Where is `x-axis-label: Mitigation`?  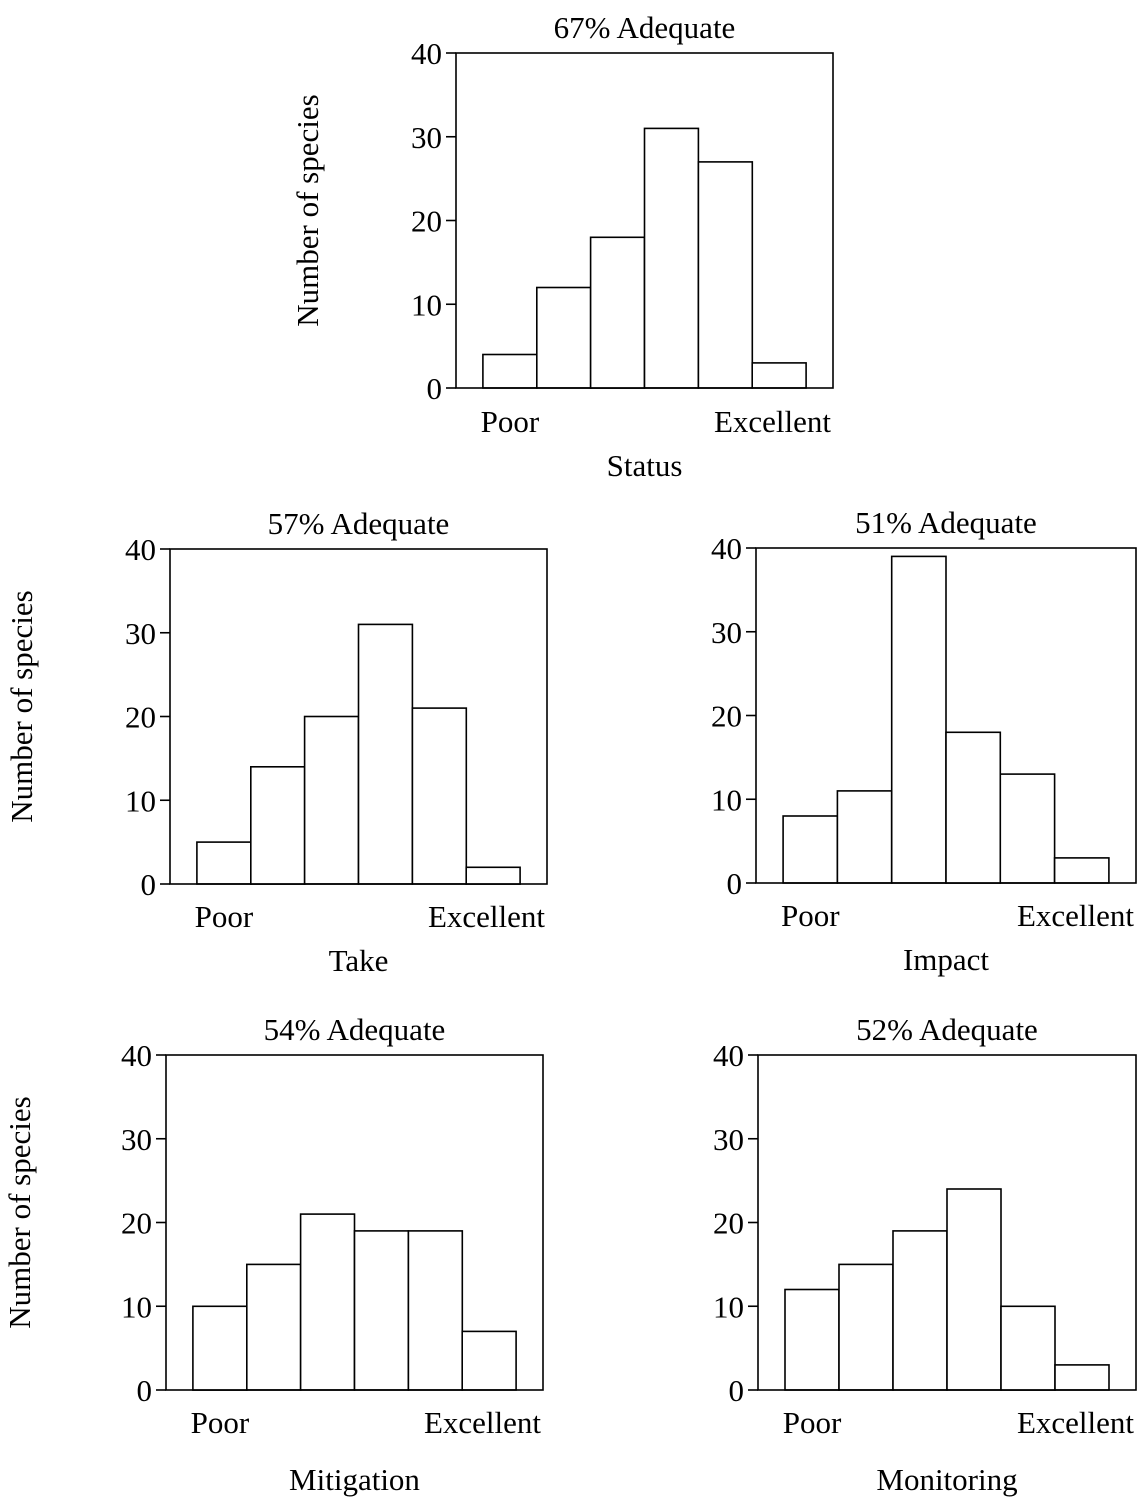
x-axis-label: Mitigation is located at coordinates (354, 1479).